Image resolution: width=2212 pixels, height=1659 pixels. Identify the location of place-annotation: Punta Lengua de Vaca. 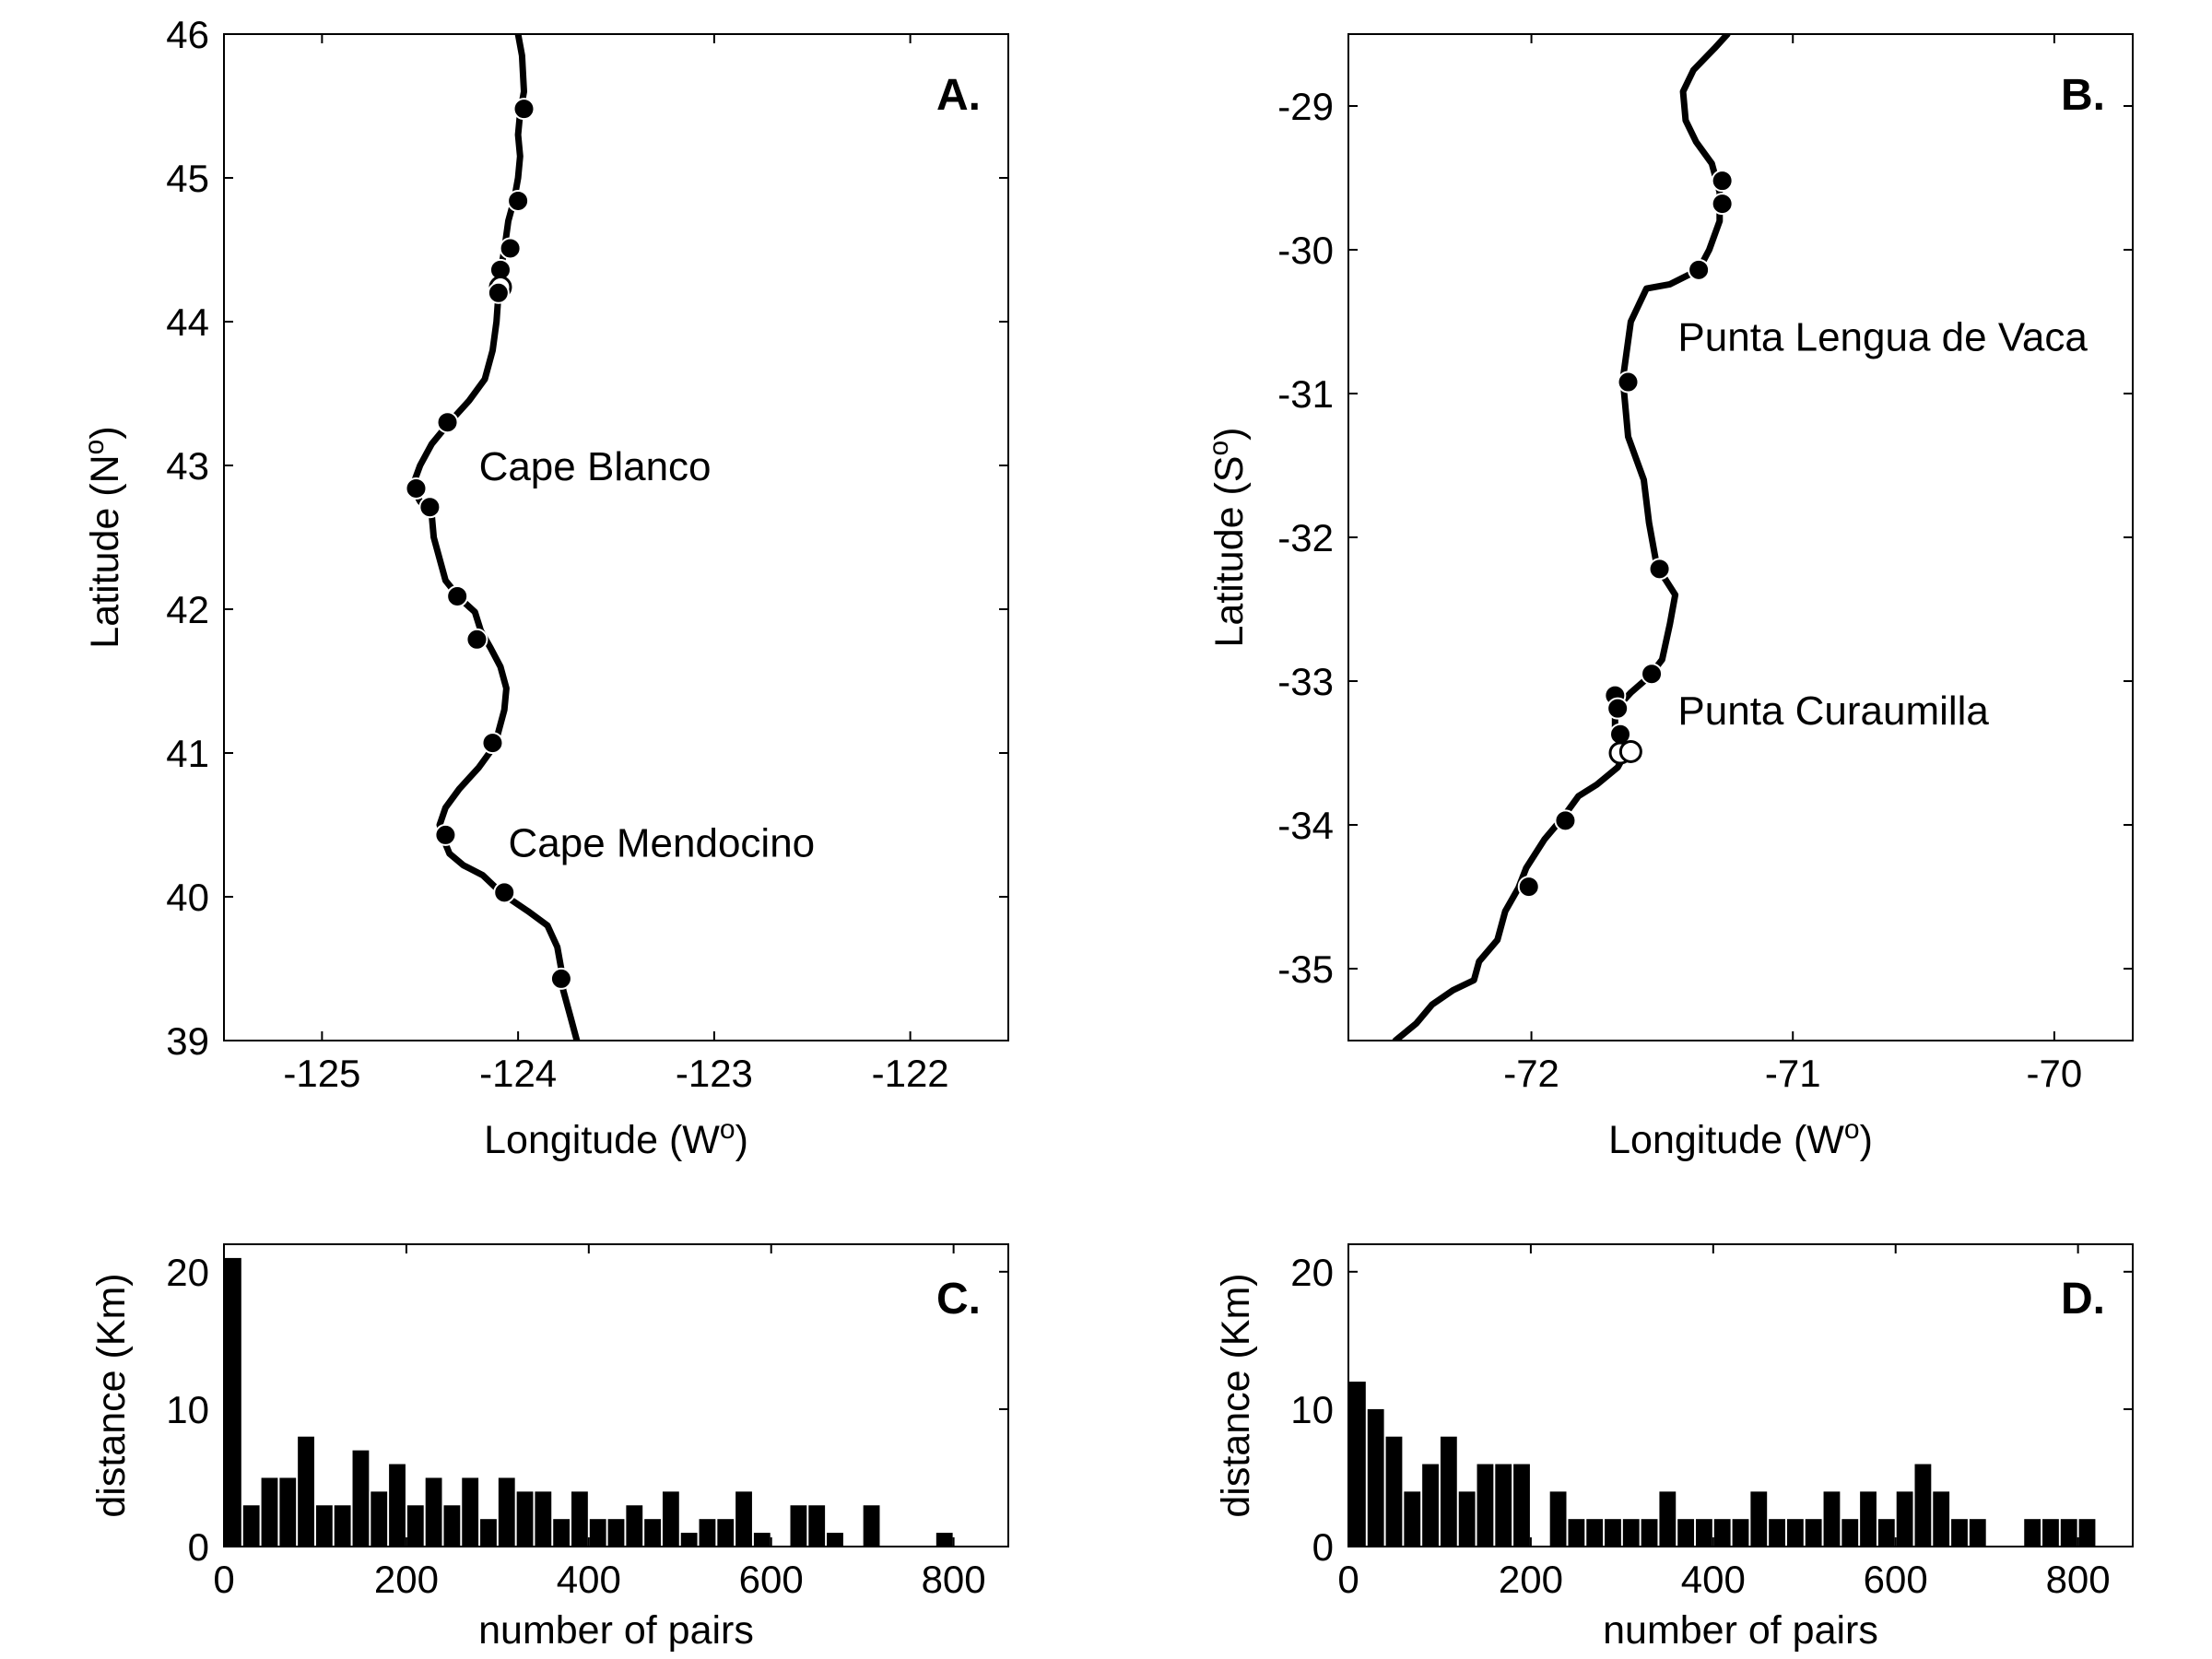
(1882, 337).